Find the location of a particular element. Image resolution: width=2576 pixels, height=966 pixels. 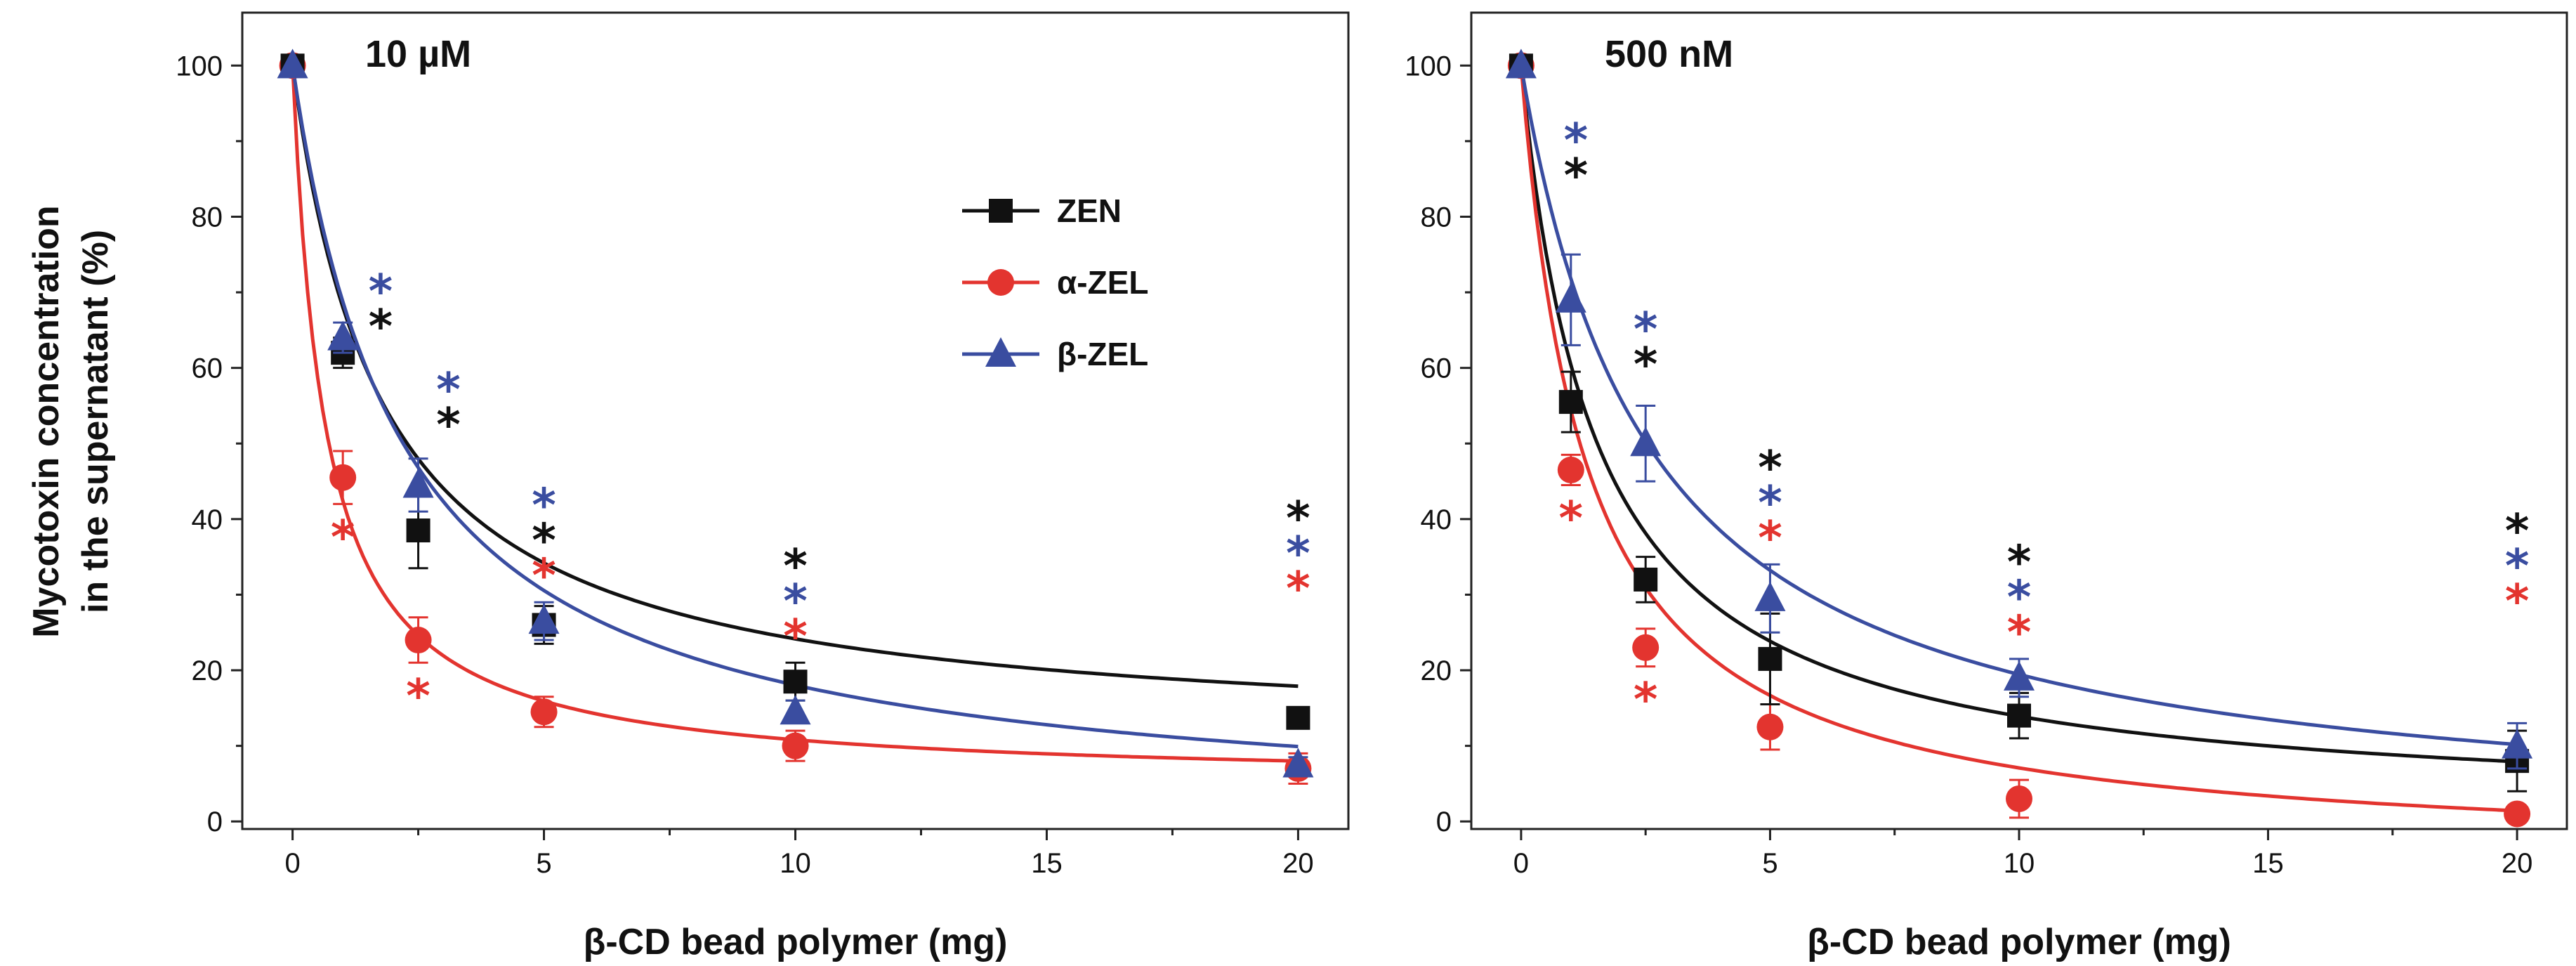

y-axis-title-line: Mycotoxin concentration is located at coordinates (46, 421).